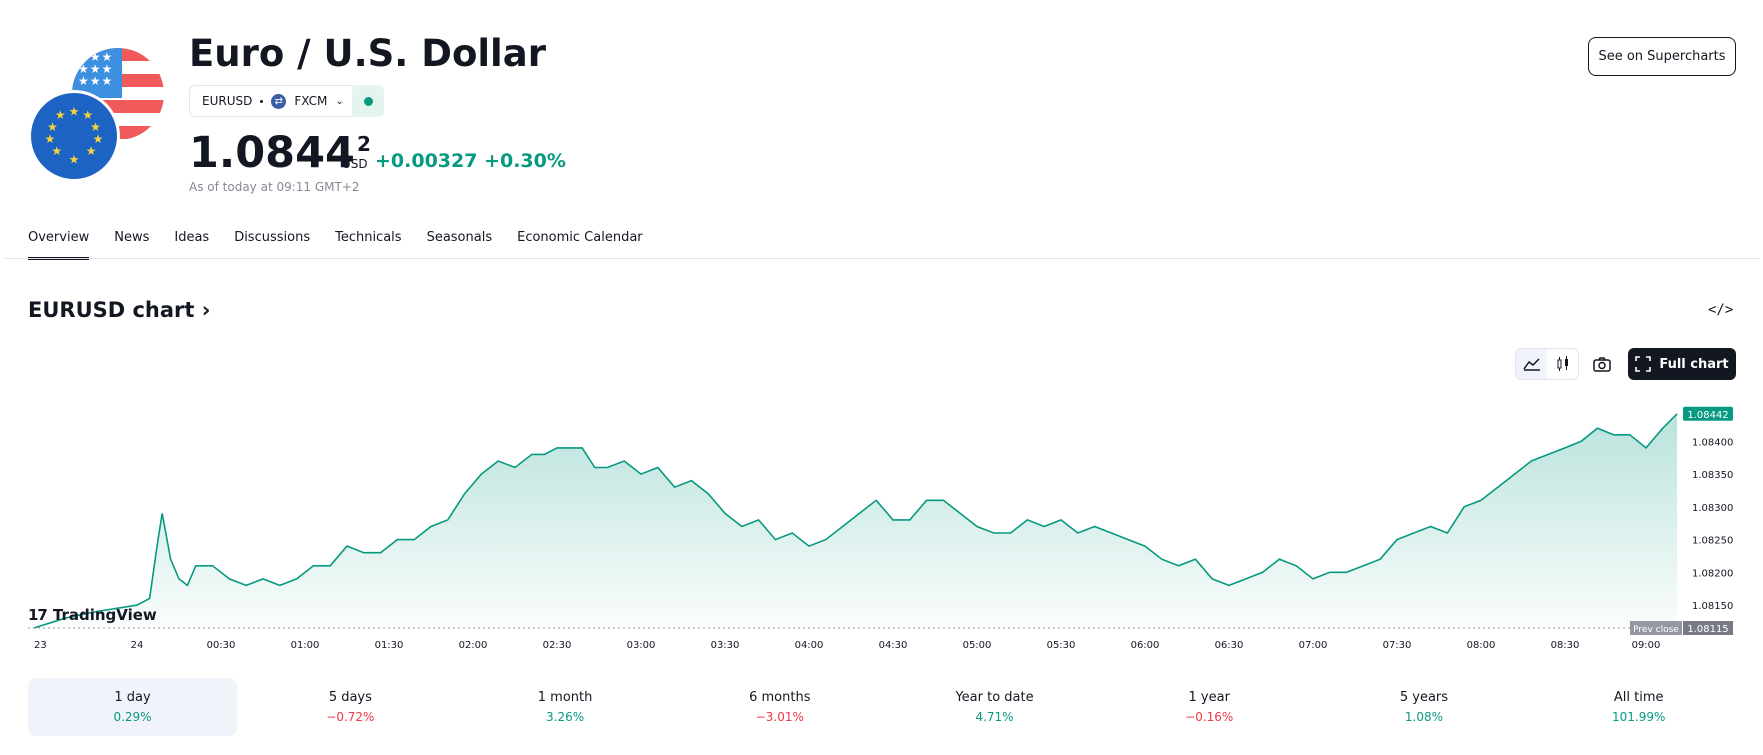  Describe the element at coordinates (1638, 707) in the screenshot. I see `period-all-time: All time 101.99%` at that location.